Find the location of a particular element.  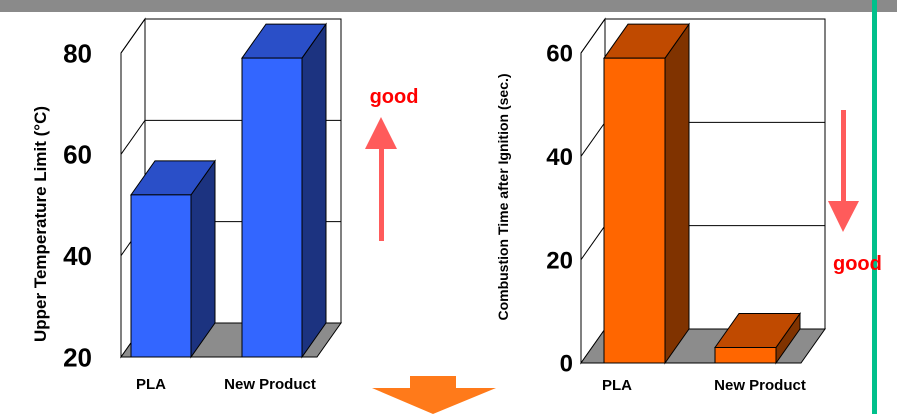

side-wall is located at coordinates (593, 191).